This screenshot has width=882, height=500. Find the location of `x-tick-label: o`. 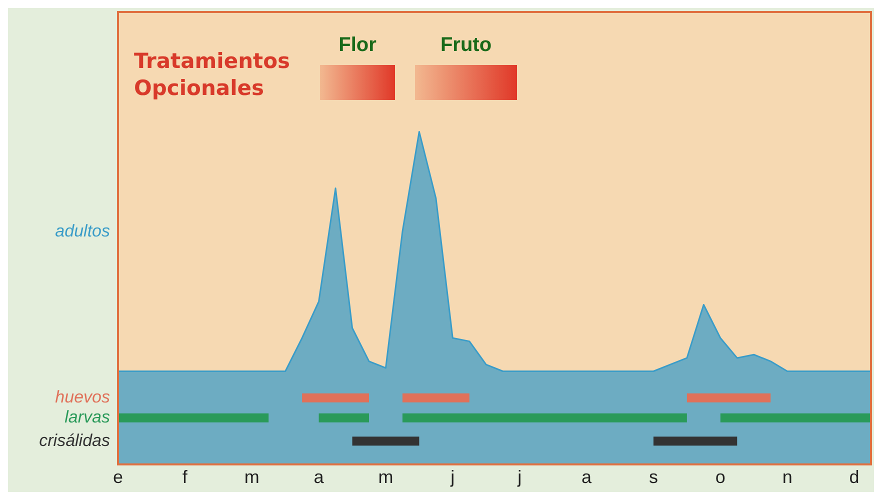

x-tick-label: o is located at coordinates (720, 477).